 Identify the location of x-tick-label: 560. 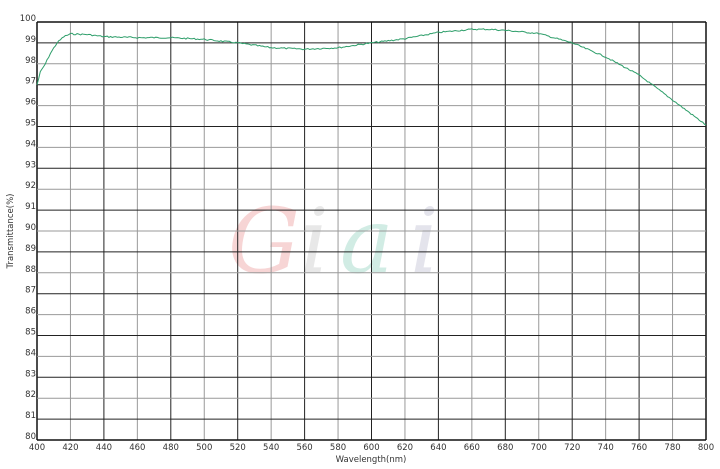
(304, 448).